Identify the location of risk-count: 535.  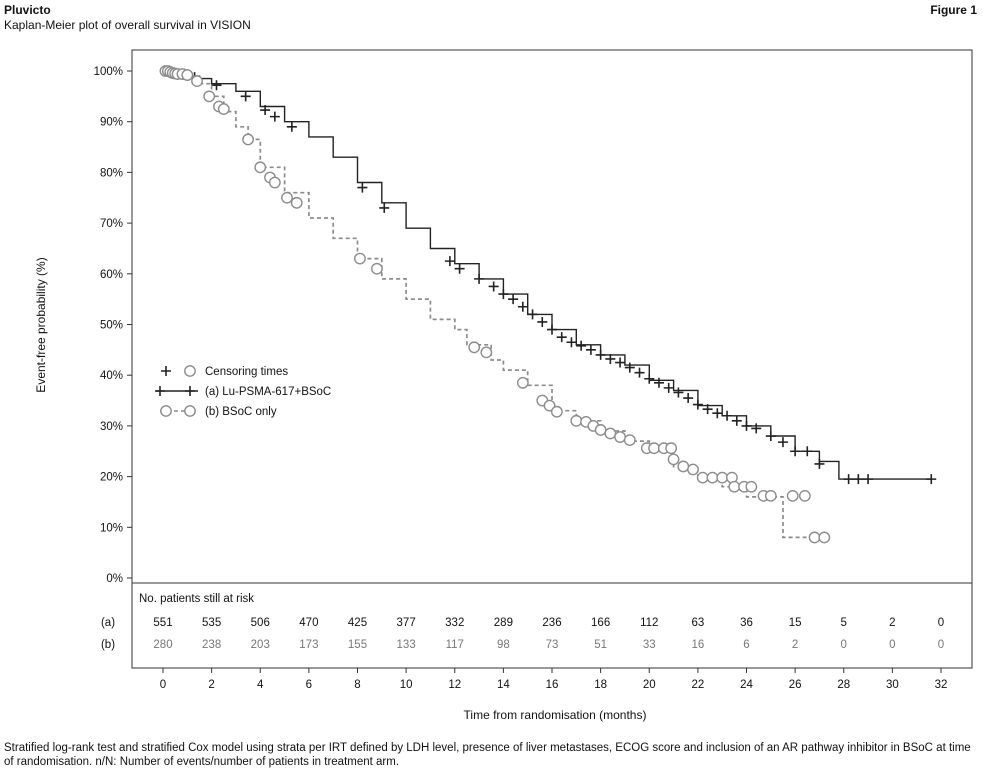
(211, 623).